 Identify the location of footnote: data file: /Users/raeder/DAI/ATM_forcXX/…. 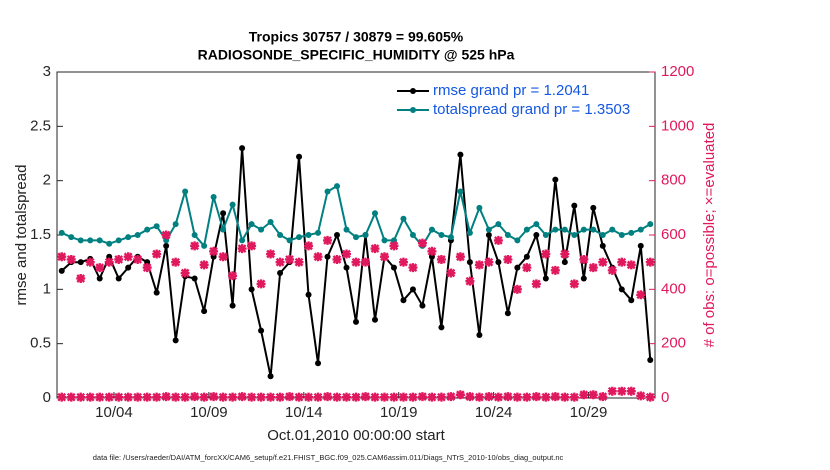
(328, 457).